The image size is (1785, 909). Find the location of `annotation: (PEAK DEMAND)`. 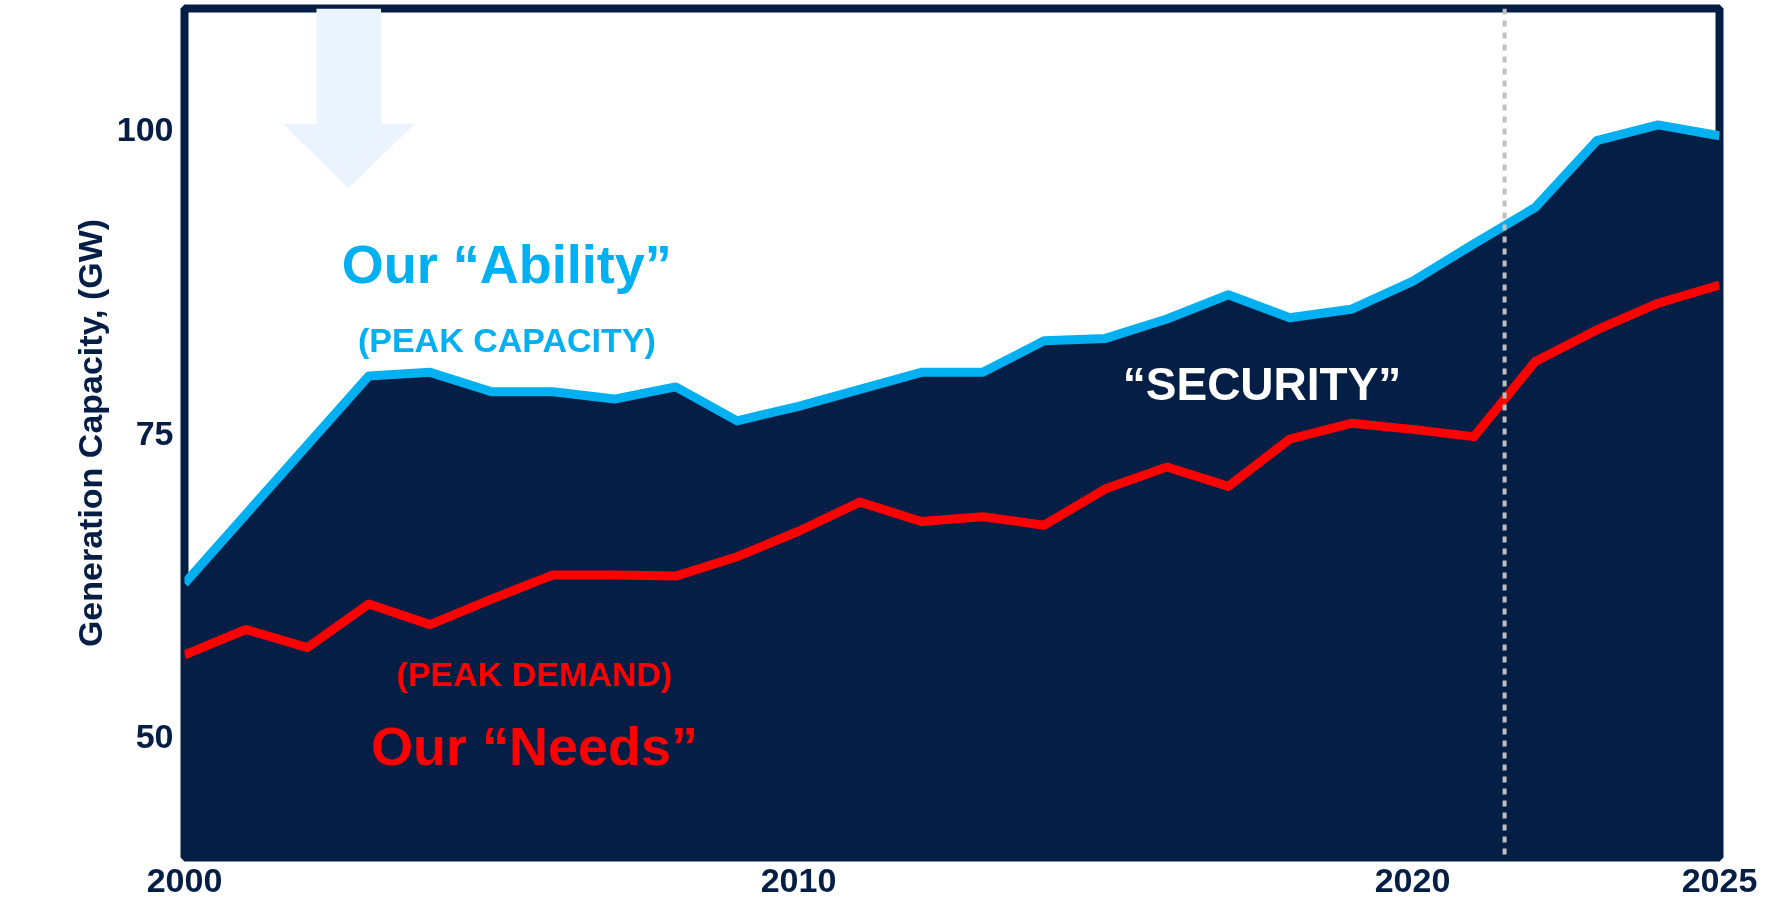

annotation: (PEAK DEMAND) is located at coordinates (534, 674).